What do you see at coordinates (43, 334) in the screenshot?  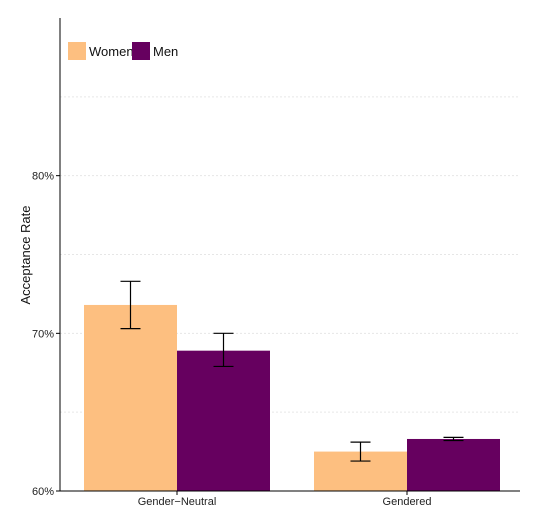 I see `y-tick-label: 70%` at bounding box center [43, 334].